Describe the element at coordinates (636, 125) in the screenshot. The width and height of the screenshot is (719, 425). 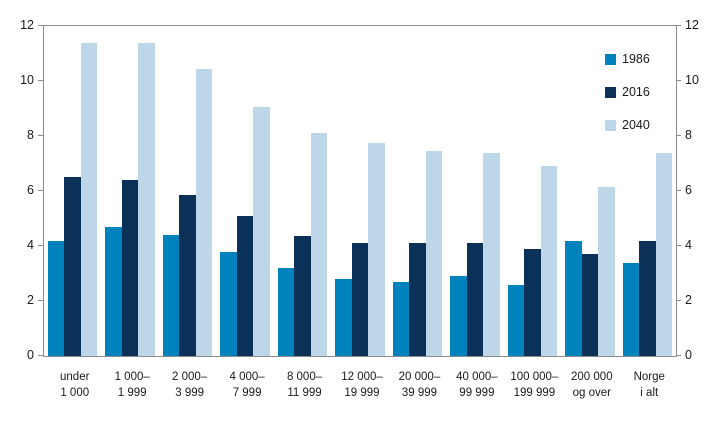
I see `legend-label: 2040` at that location.